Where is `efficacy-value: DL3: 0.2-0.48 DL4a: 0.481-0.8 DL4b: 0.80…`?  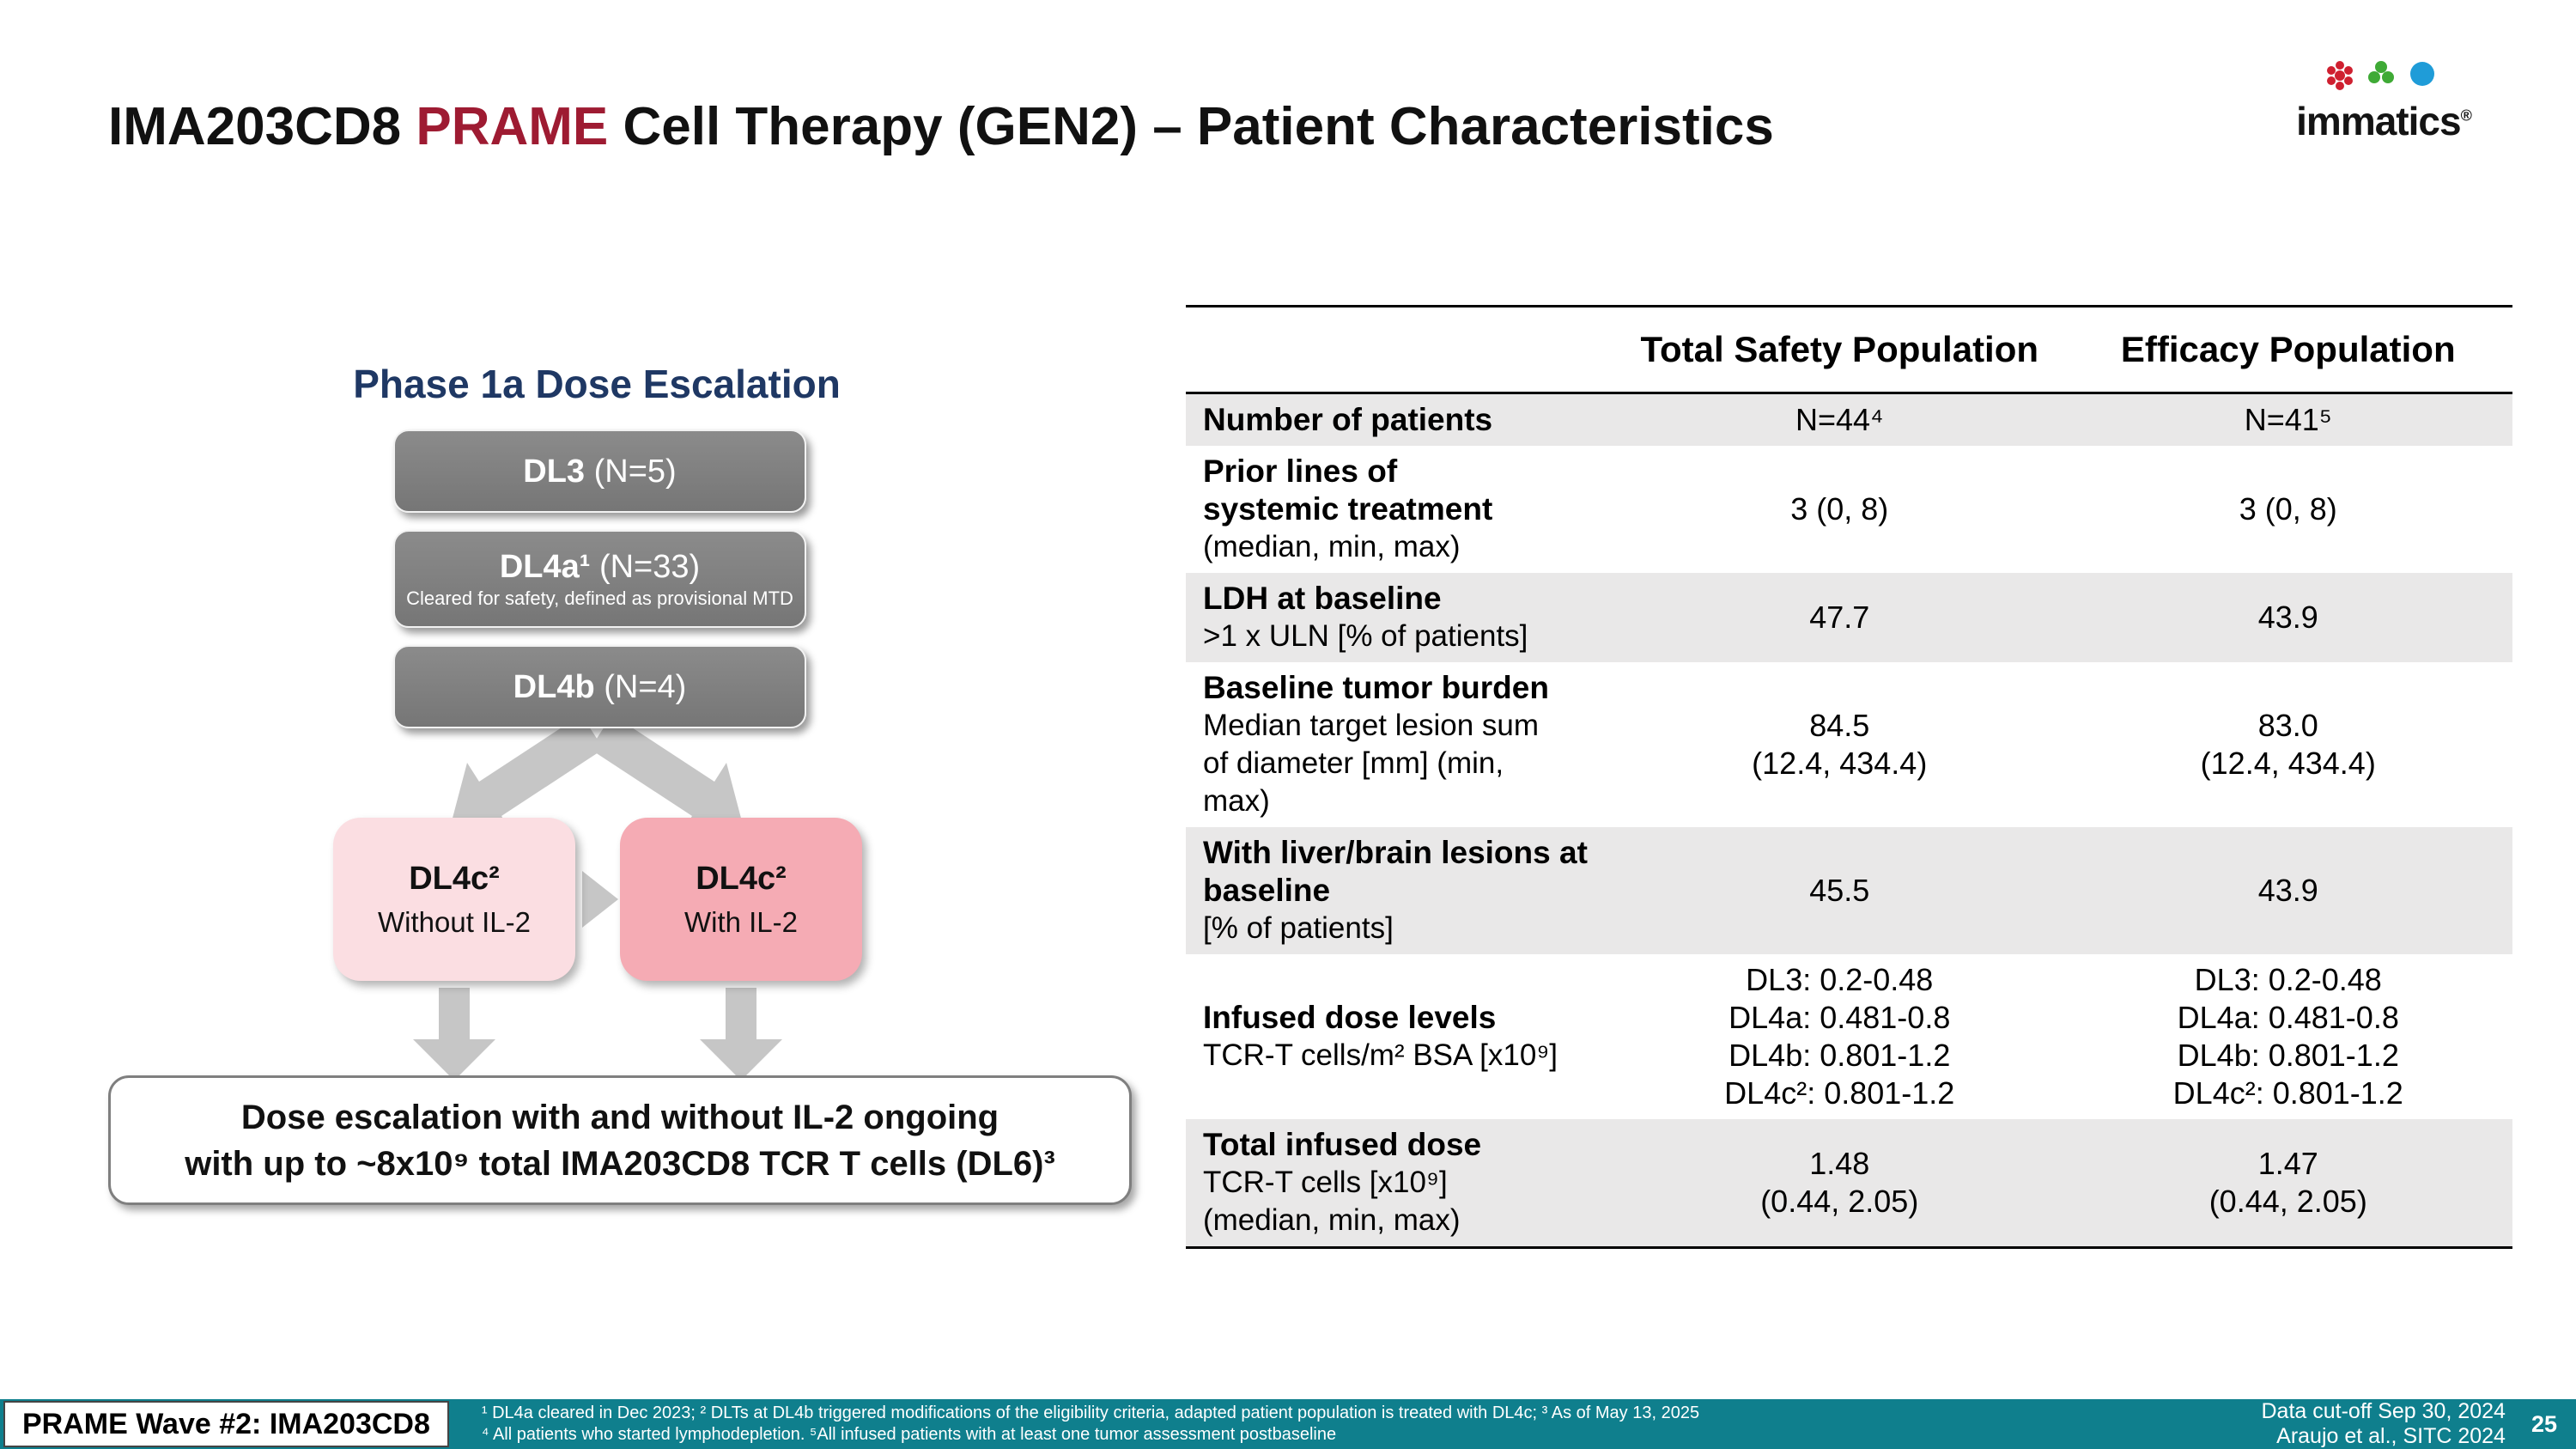 efficacy-value: DL3: 0.2-0.48 DL4a: 0.481-0.8 DL4b: 0.80… is located at coordinates (2287, 1036).